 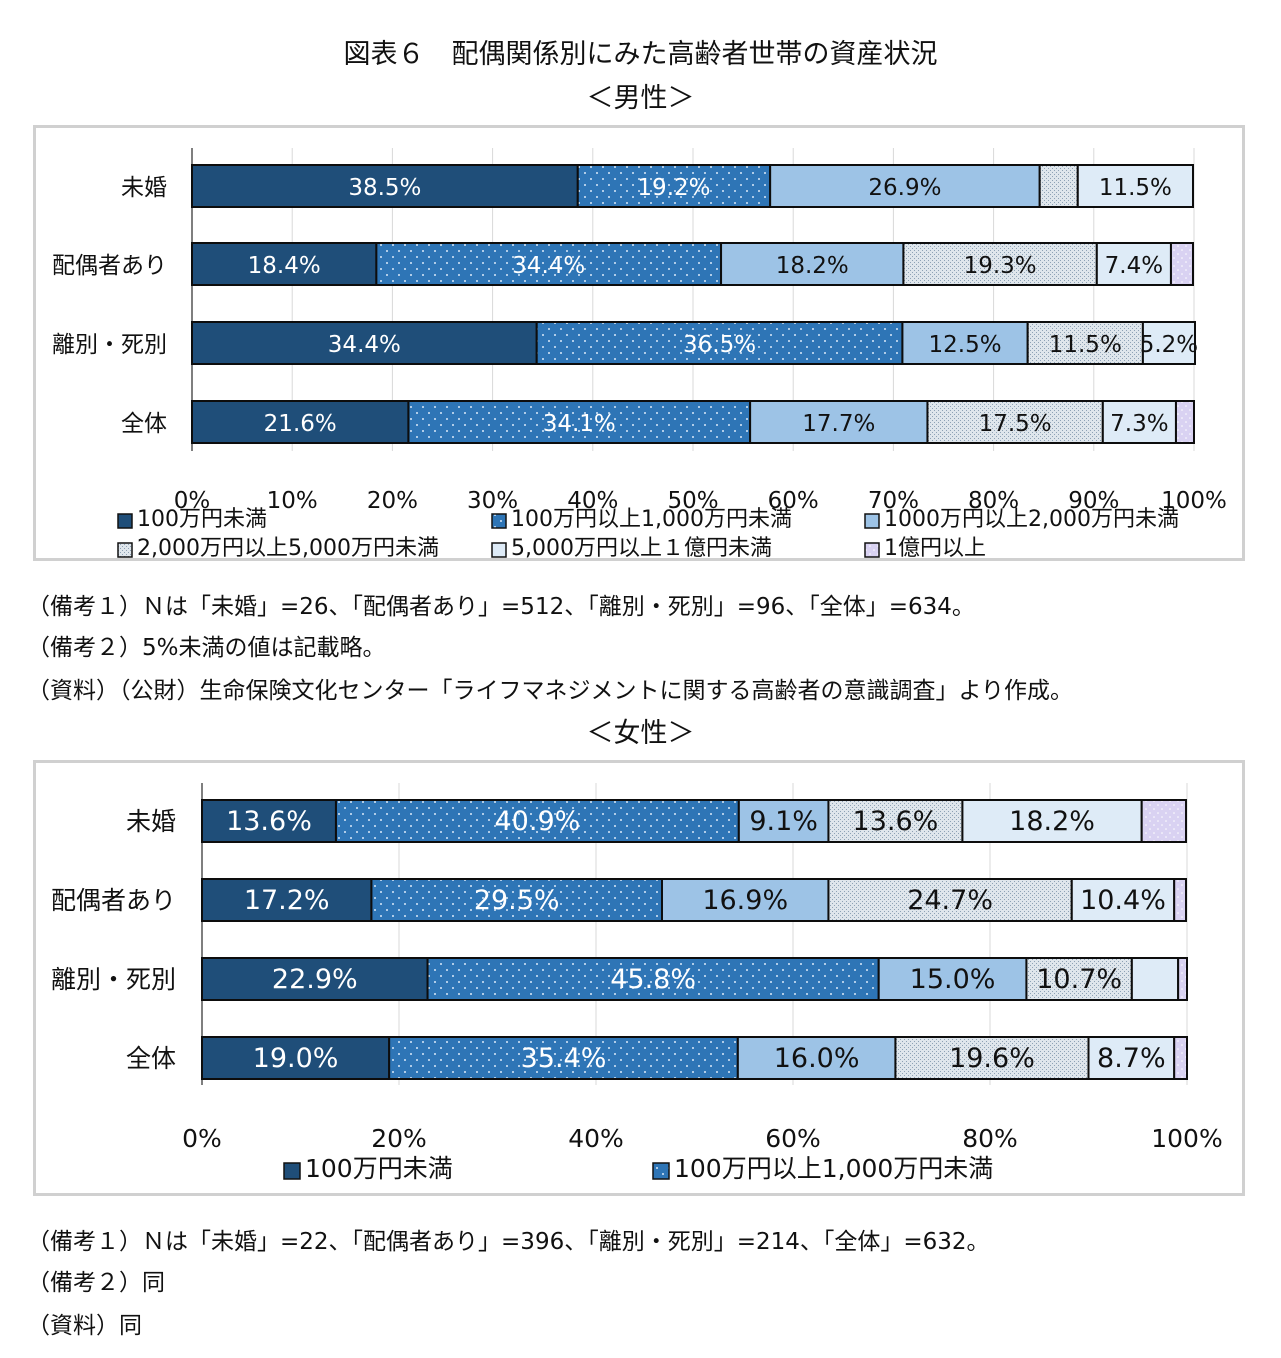 I want to click on figure-title: 図表６ 配偶関係別にみた高齢者世帯の資産状況, so click(x=640, y=54).